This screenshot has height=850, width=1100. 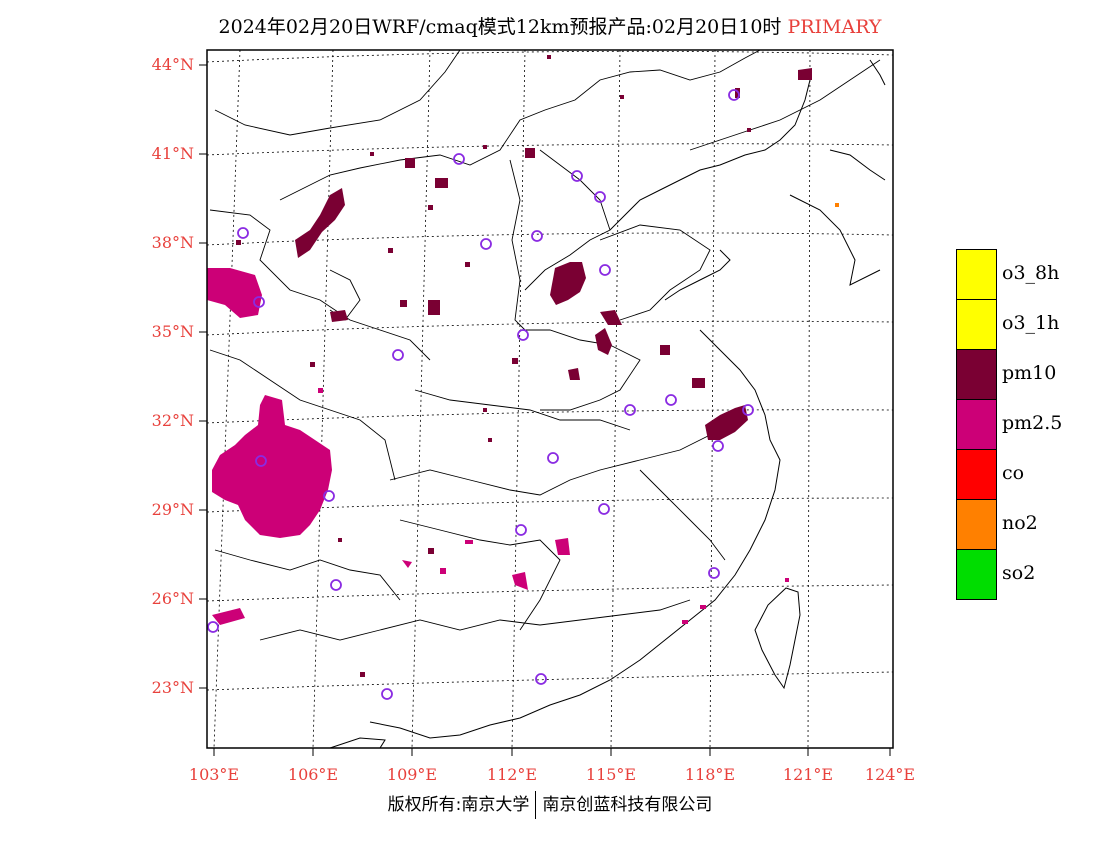 I want to click on pm10-ningxia, so click(x=339, y=316).